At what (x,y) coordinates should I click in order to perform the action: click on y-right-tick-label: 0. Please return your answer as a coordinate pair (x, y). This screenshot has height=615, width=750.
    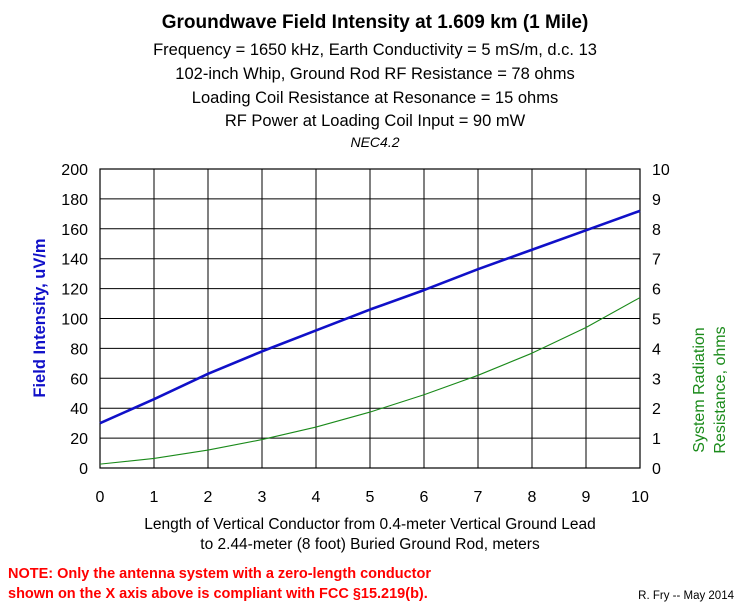
    Looking at the image, I should click on (656, 469).